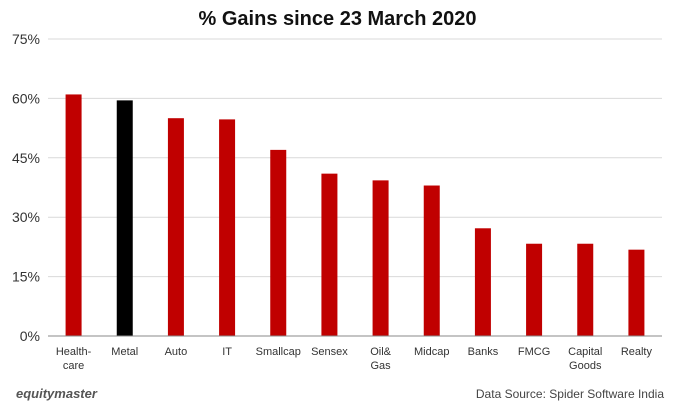  I want to click on x-category-label: IT, so click(227, 352).